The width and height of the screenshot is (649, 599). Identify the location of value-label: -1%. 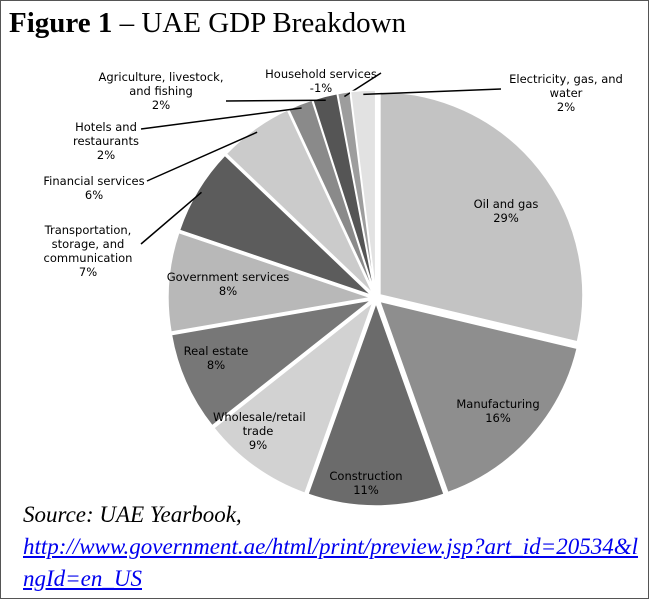
(321, 88).